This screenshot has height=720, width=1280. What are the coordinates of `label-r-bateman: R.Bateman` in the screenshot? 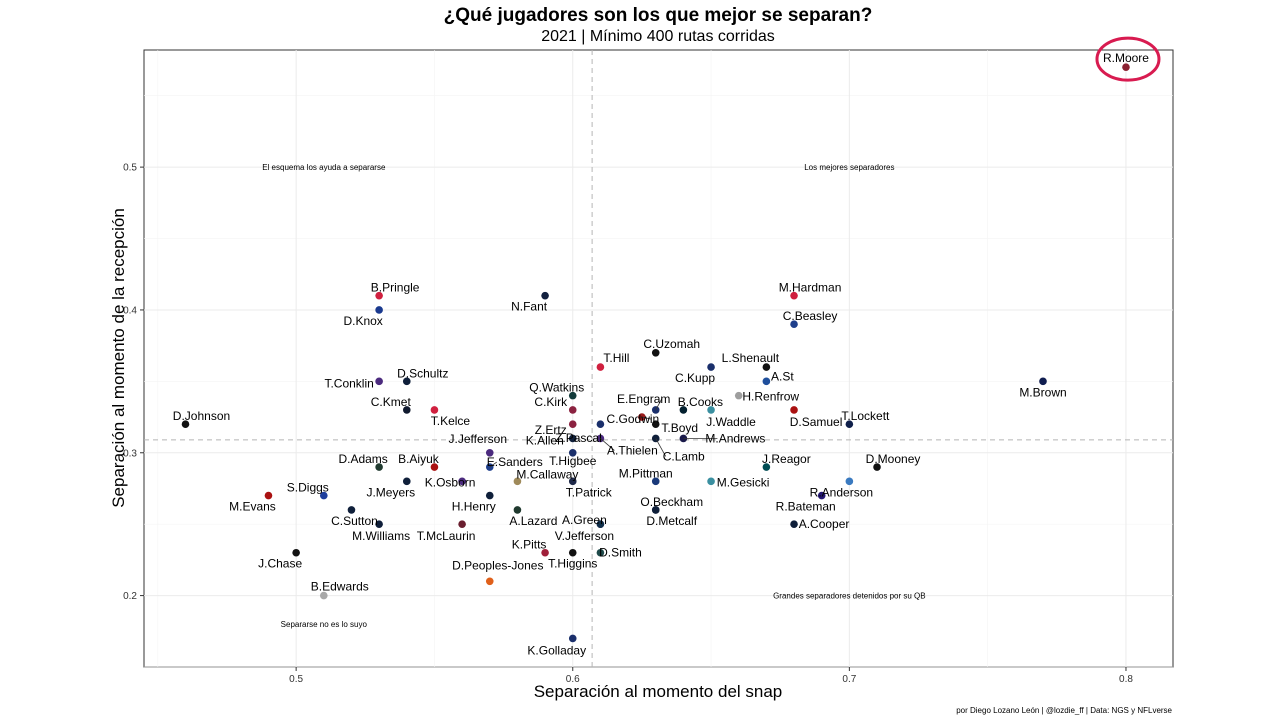 It's located at (806, 507).